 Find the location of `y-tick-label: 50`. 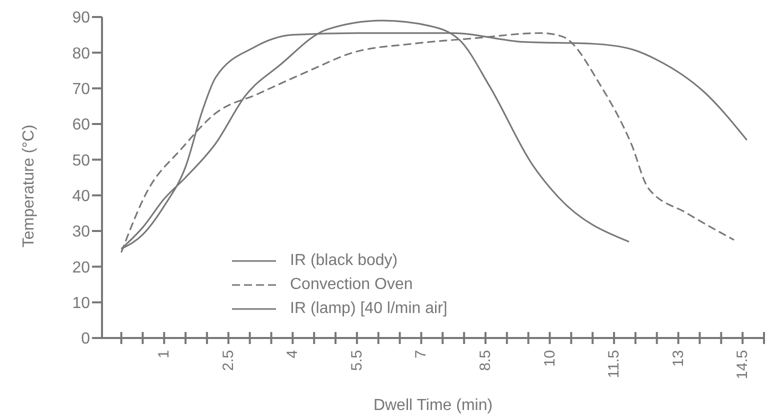

y-tick-label: 50 is located at coordinates (81, 161).